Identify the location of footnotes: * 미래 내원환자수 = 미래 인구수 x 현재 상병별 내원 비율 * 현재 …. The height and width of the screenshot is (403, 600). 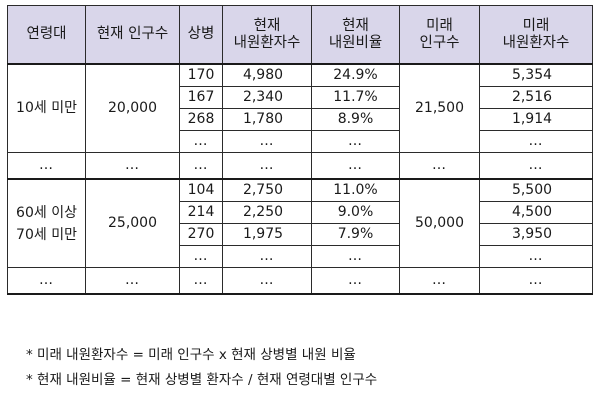
(201, 368).